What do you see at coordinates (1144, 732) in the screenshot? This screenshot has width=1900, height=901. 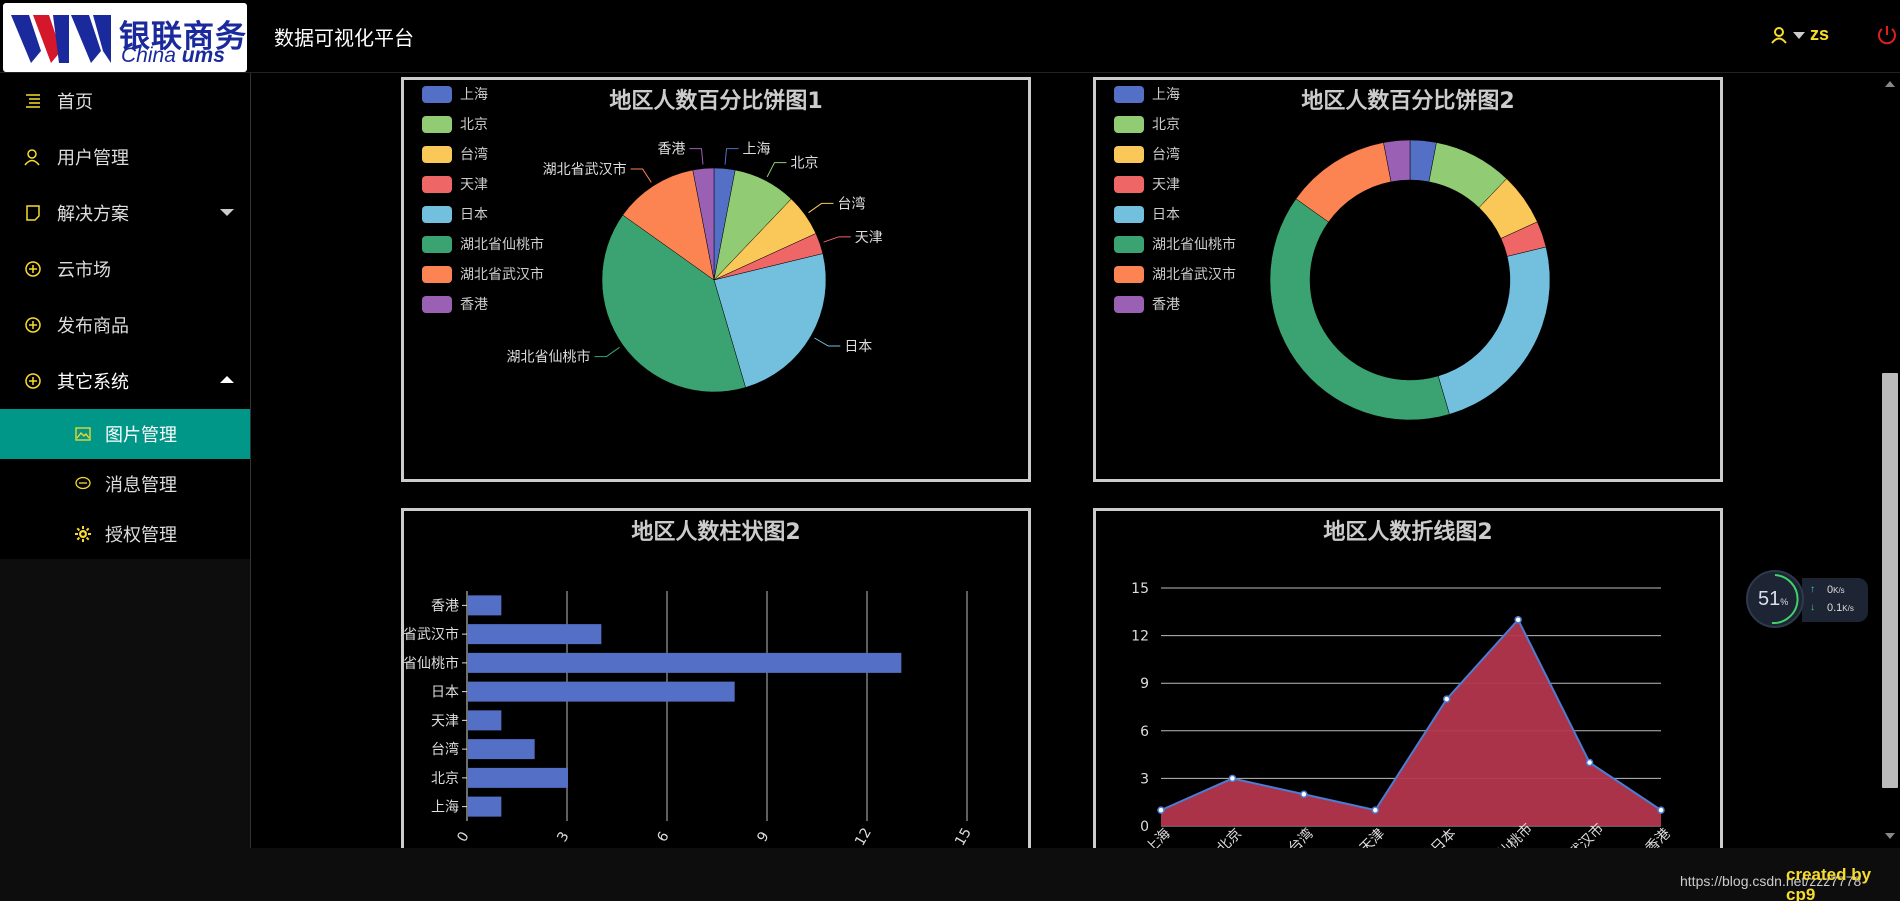 I see `y-tick-label: 6` at bounding box center [1144, 732].